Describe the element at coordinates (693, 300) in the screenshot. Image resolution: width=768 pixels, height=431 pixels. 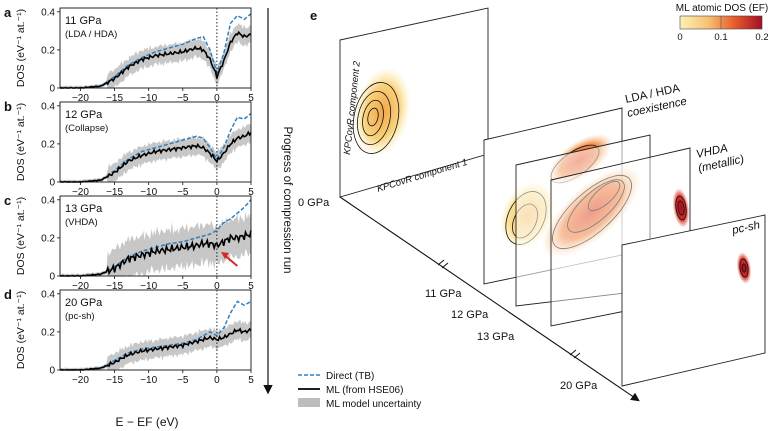
I see `plane-20-gpa: pc-sh` at that location.